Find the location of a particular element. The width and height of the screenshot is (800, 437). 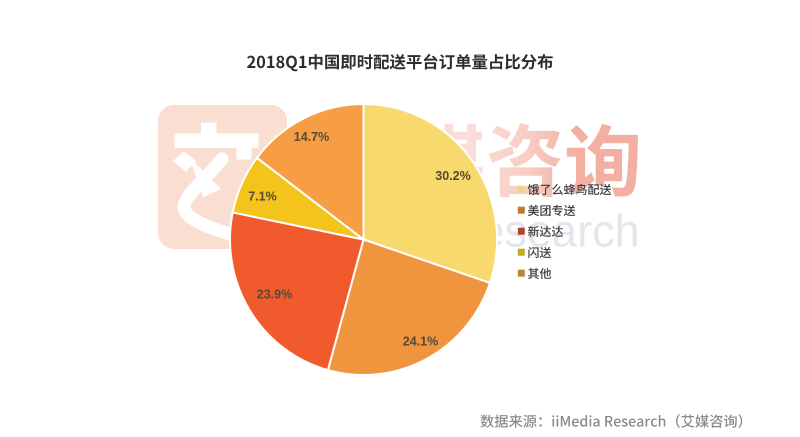

svg-text: 14.7% is located at coordinates (311, 137).